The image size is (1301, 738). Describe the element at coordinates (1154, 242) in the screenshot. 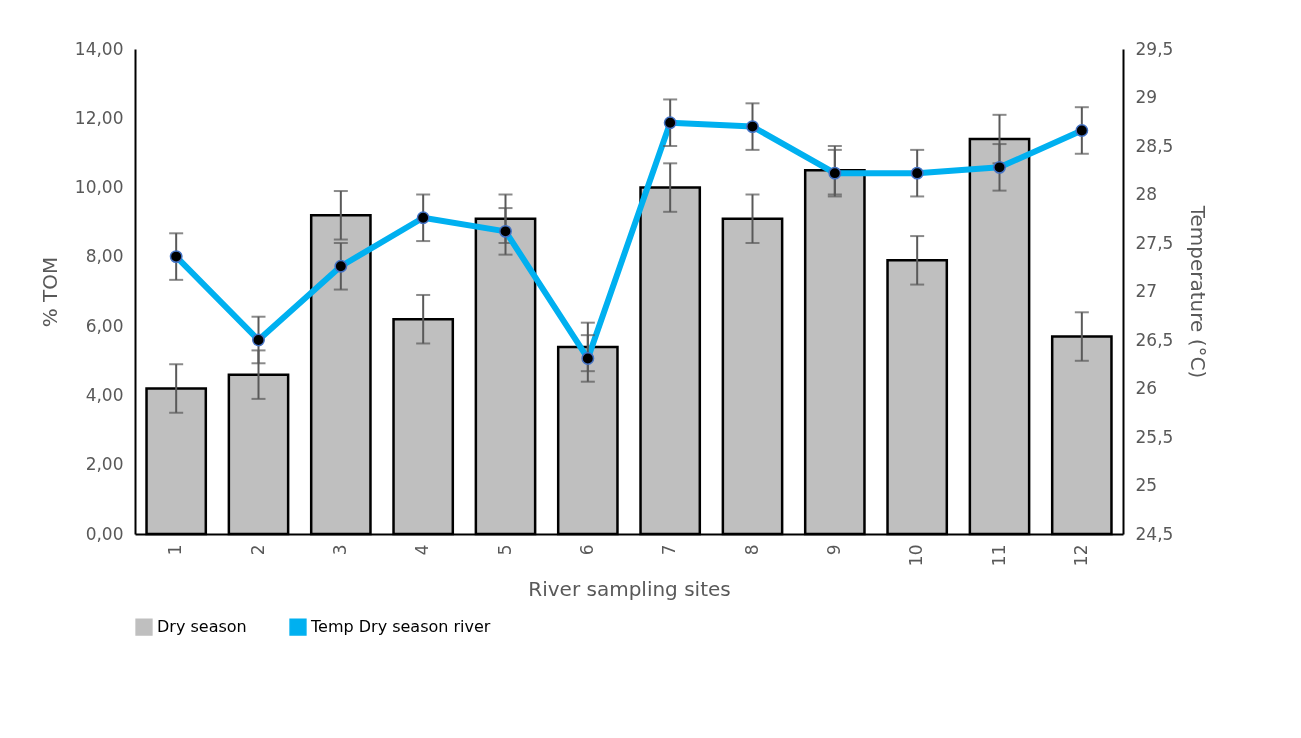

I see `y2-tick-label: 27,5` at that location.